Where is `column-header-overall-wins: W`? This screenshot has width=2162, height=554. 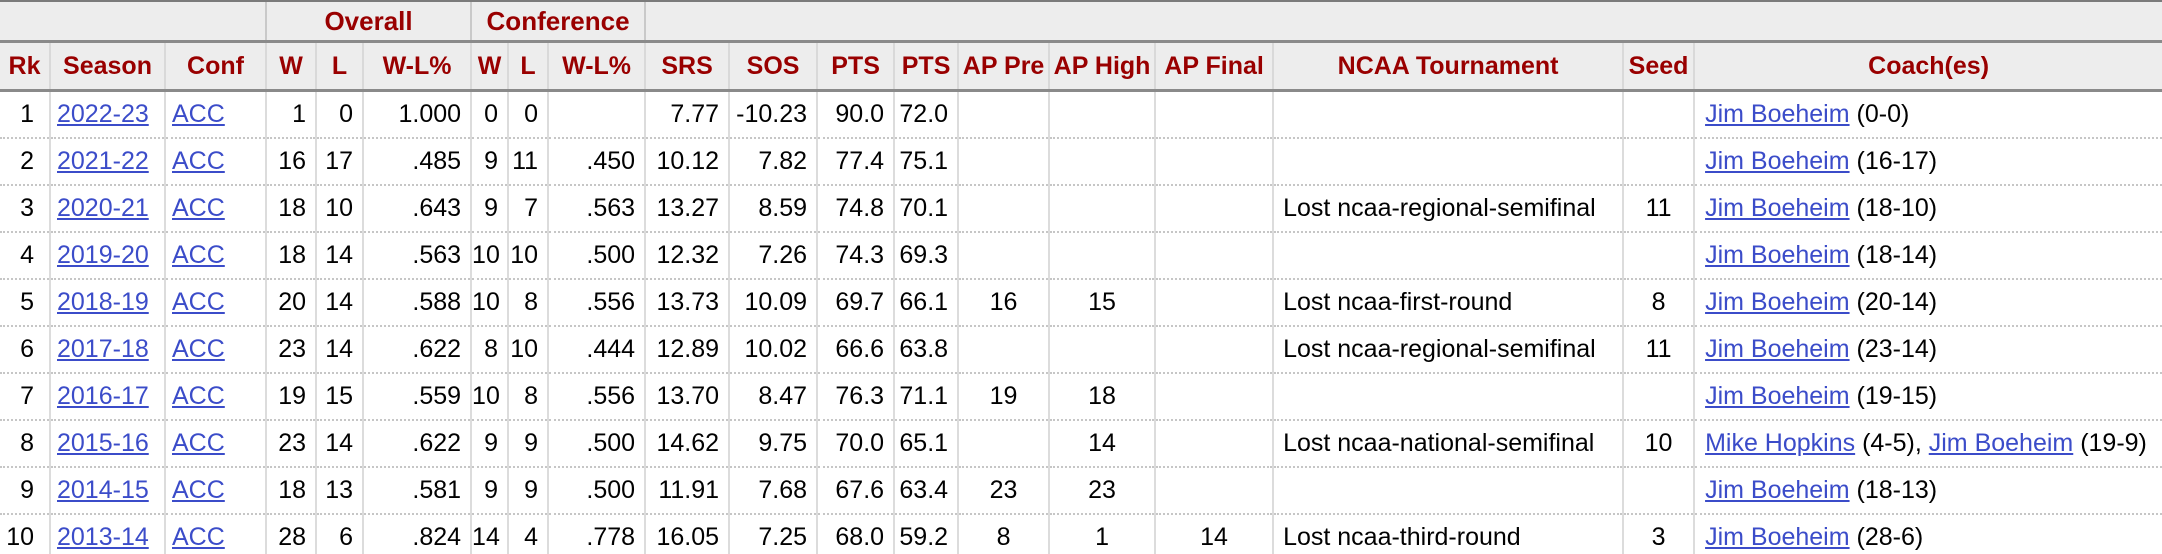
column-header-overall-wins: W is located at coordinates (292, 66).